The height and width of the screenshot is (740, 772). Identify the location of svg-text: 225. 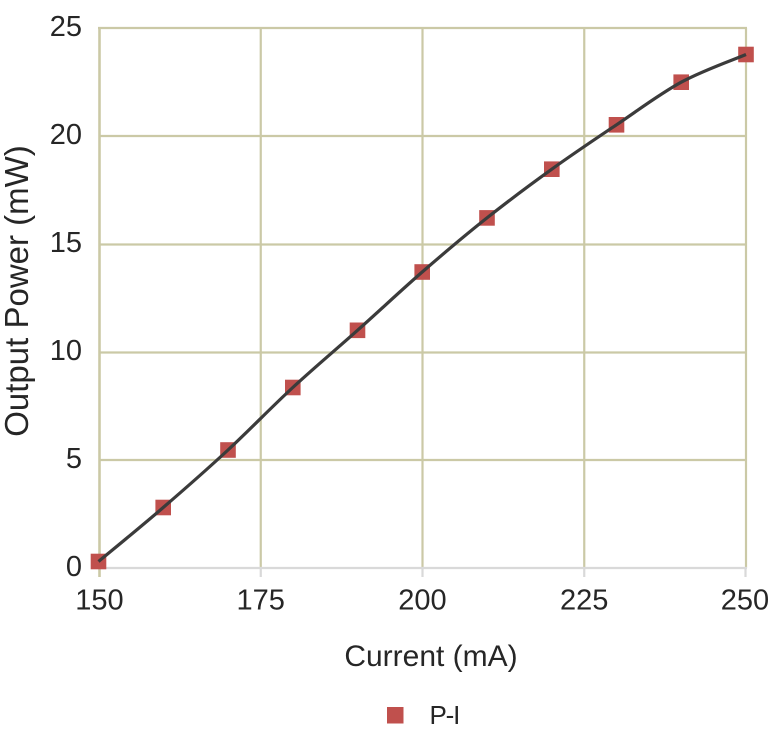
(584, 601).